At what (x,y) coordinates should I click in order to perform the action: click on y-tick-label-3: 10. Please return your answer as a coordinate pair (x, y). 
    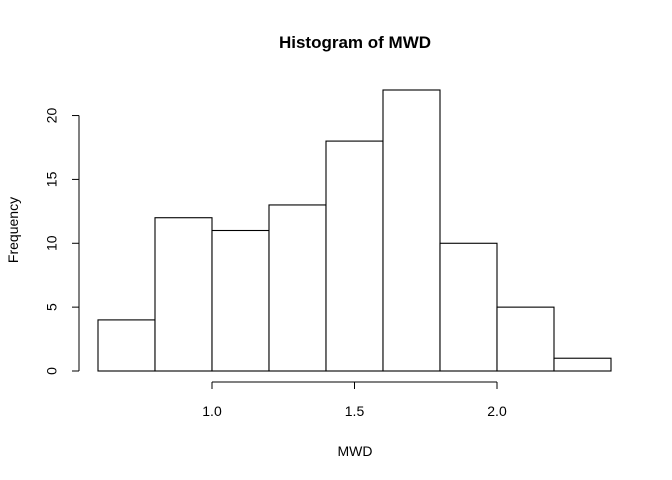
    Looking at the image, I should click on (52, 243).